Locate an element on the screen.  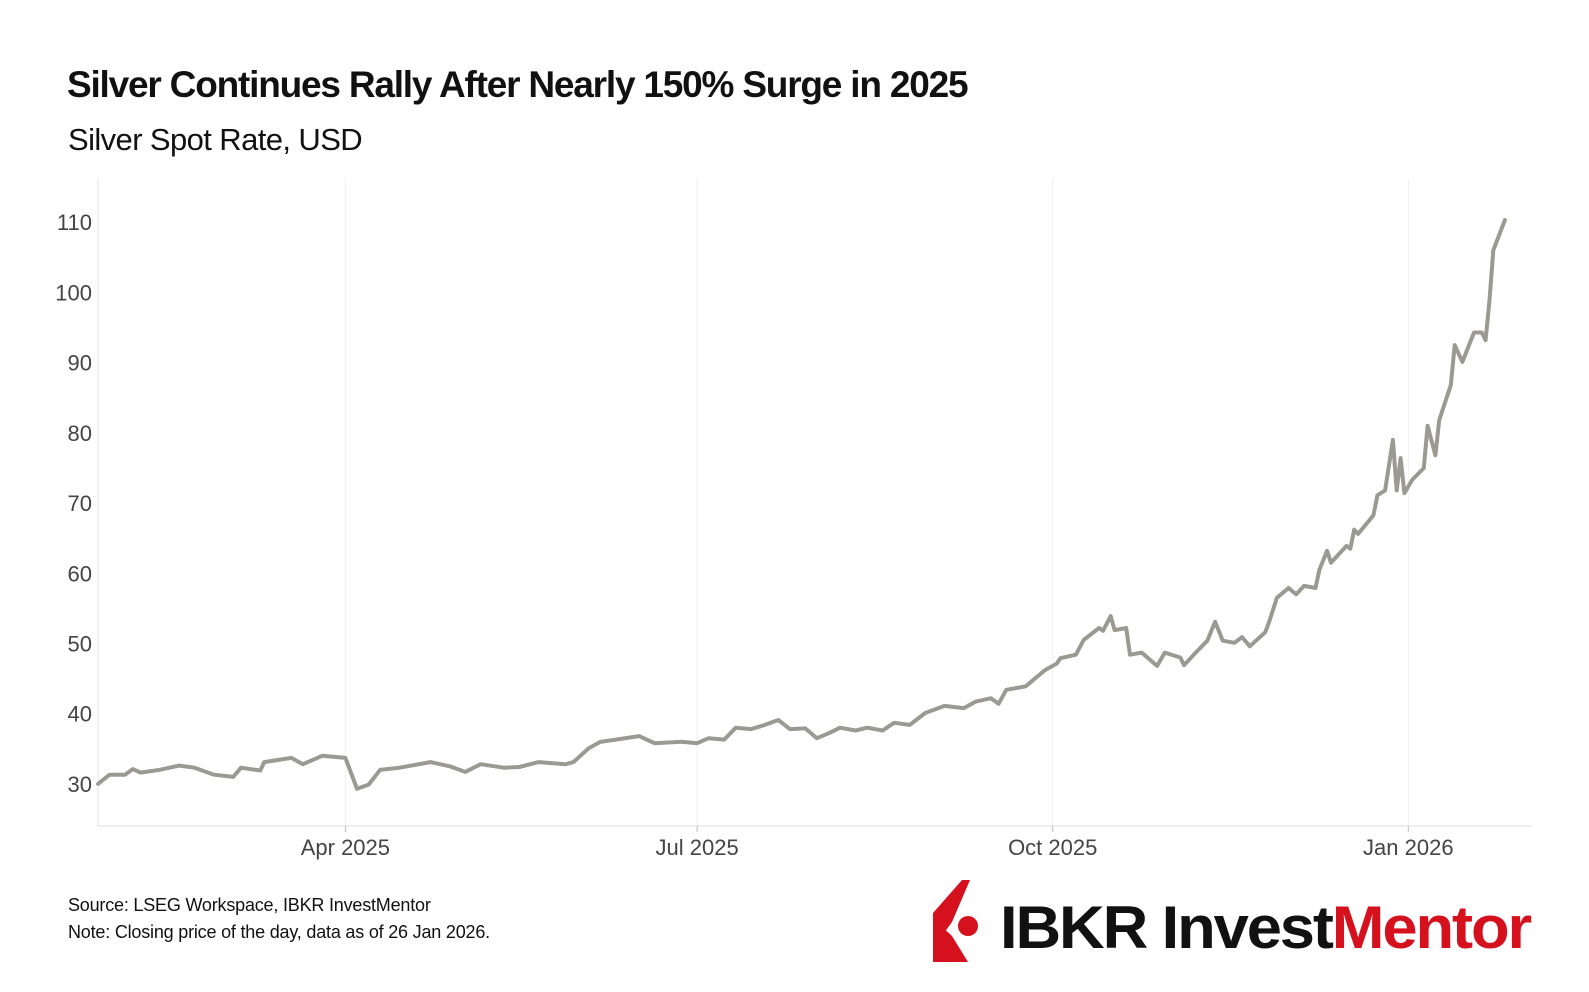
x-tick-labels: Apr 2025 Jul 2025 Oct 2025 Jan 2026 is located at coordinates (877, 843).